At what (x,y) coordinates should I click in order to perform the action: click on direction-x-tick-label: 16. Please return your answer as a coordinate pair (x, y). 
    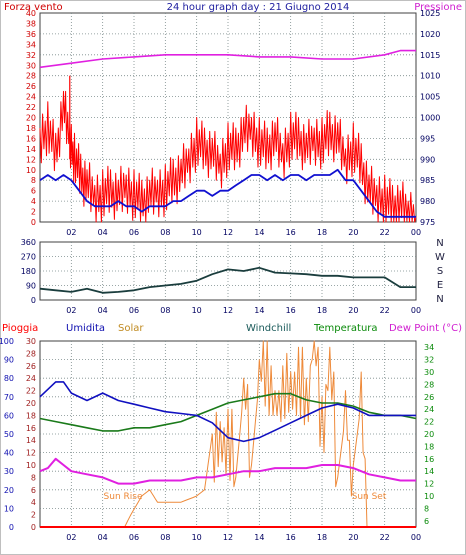
    Looking at the image, I should click on (291, 310).